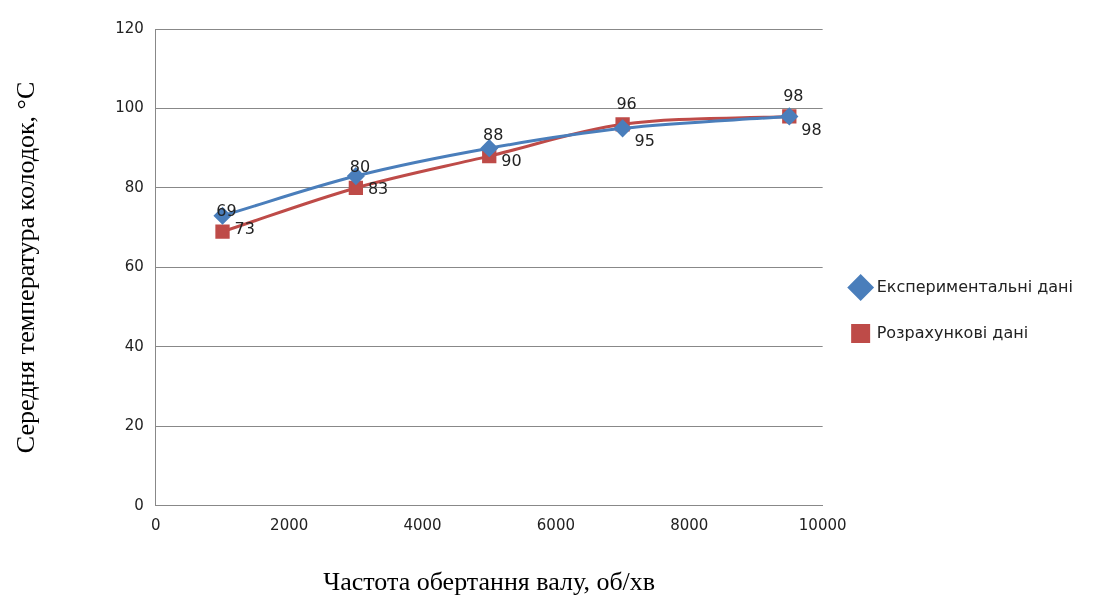  Describe the element at coordinates (289, 524) in the screenshot. I see `x-tick-label: 2000` at that location.